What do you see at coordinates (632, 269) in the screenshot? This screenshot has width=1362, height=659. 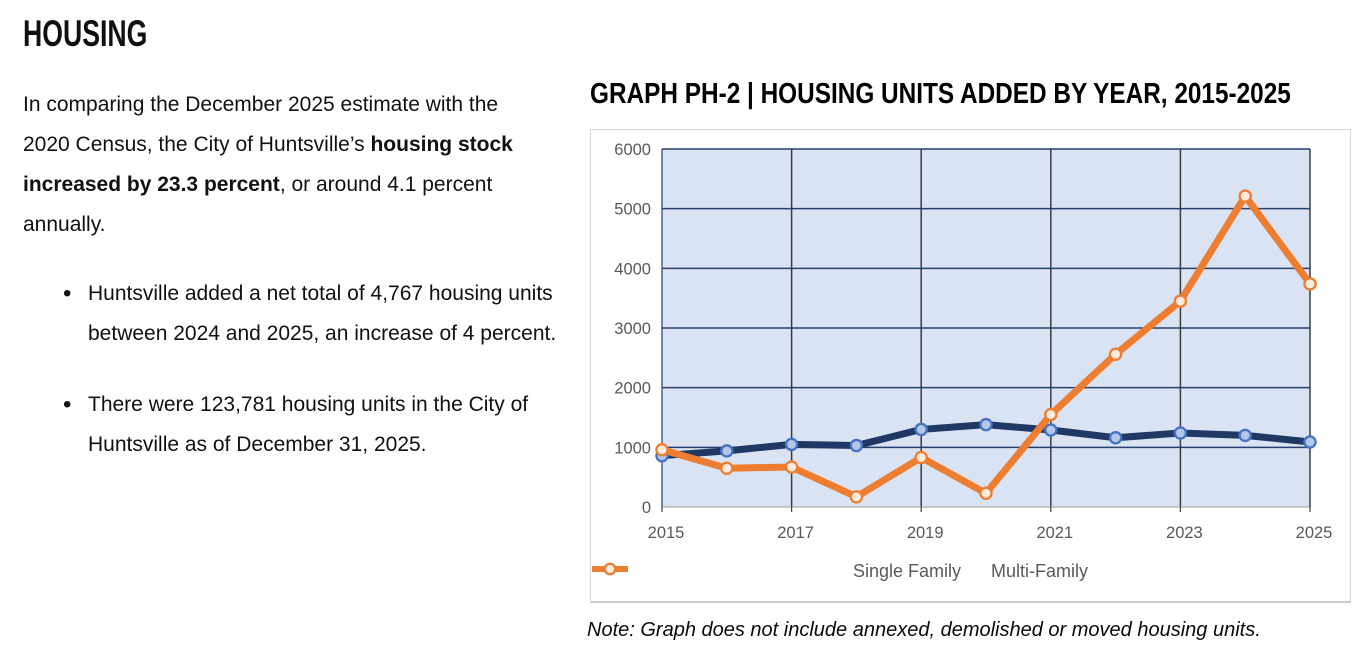 I see `y-axis-label: 4000` at bounding box center [632, 269].